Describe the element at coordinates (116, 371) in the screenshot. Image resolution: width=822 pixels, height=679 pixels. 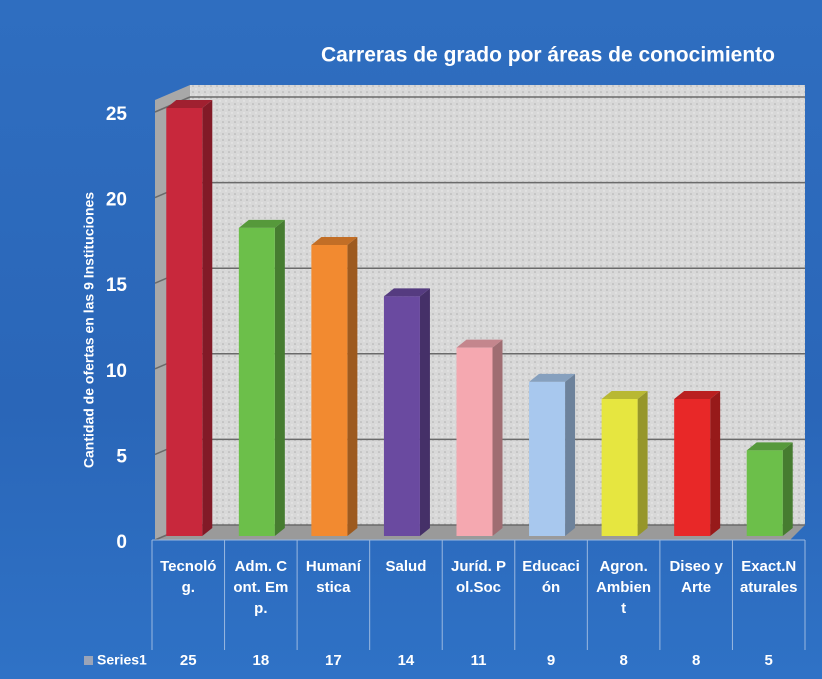
I see `y-tick-label: 10` at that location.